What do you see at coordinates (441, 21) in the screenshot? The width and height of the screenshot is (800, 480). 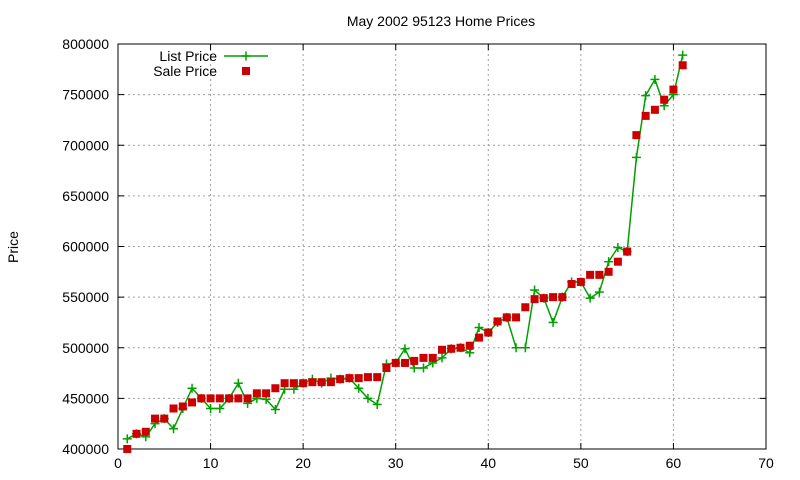 I see `chart-title: May 2002 95123 Home Prices` at bounding box center [441, 21].